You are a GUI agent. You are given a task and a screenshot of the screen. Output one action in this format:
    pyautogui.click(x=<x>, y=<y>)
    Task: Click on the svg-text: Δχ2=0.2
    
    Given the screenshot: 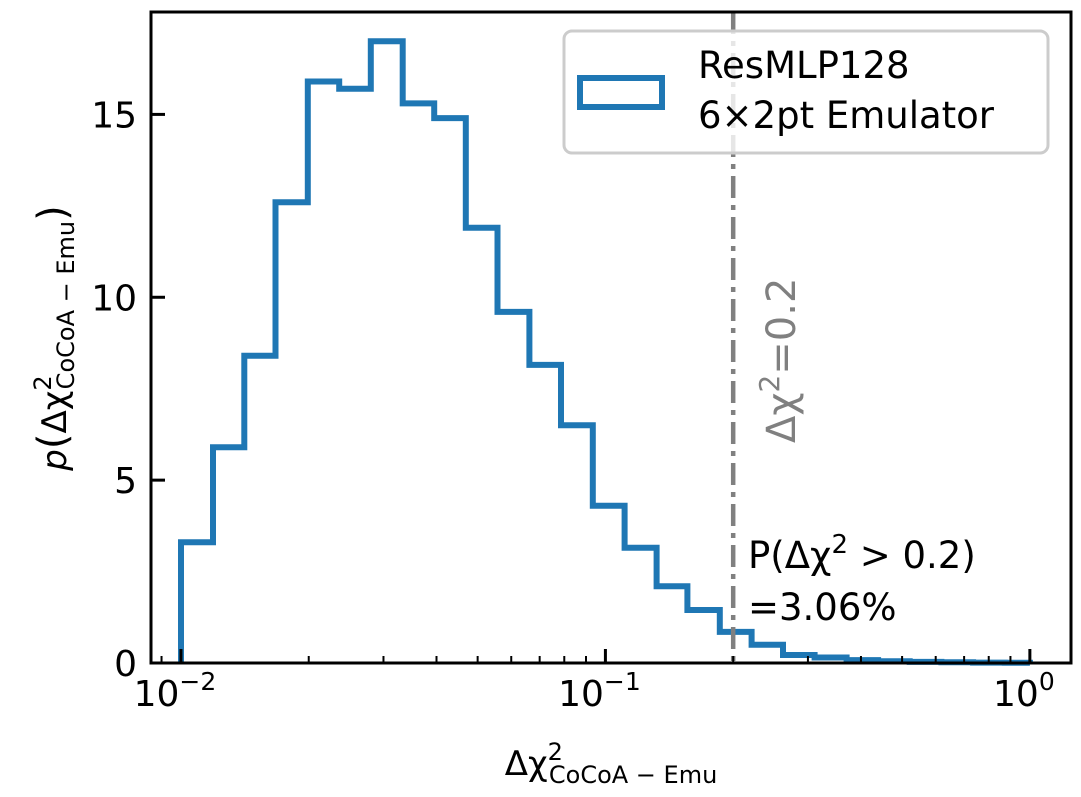 What is the action you would take?
    pyautogui.click(x=779, y=360)
    